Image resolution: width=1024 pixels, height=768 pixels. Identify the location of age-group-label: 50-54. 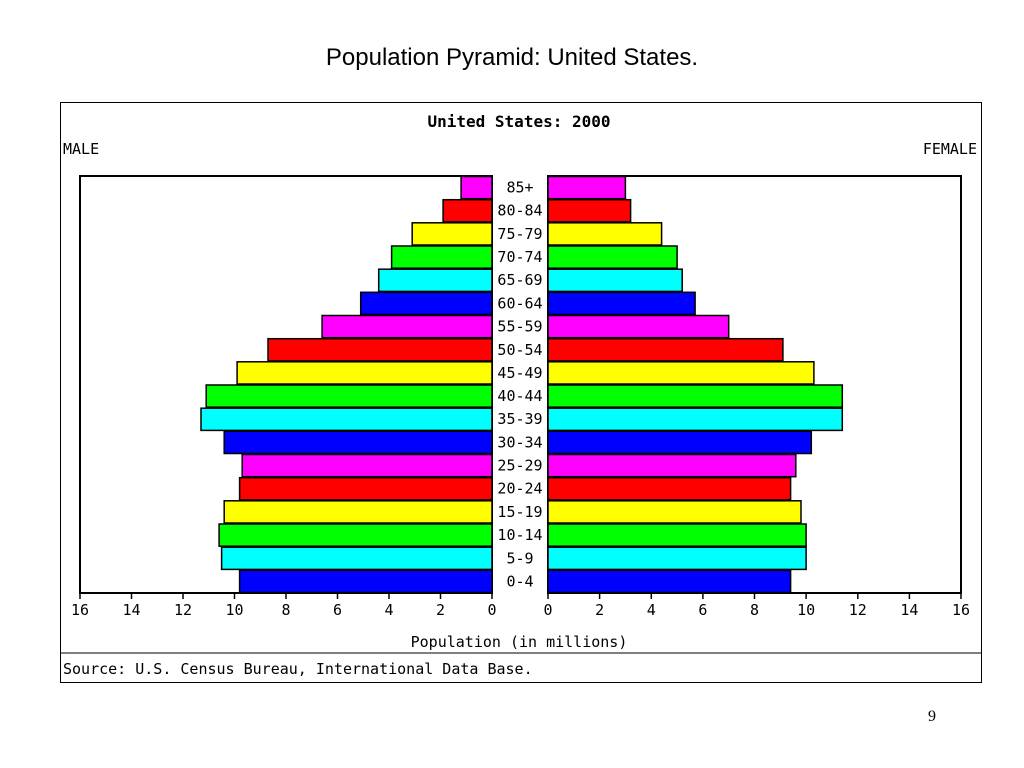
(519, 350).